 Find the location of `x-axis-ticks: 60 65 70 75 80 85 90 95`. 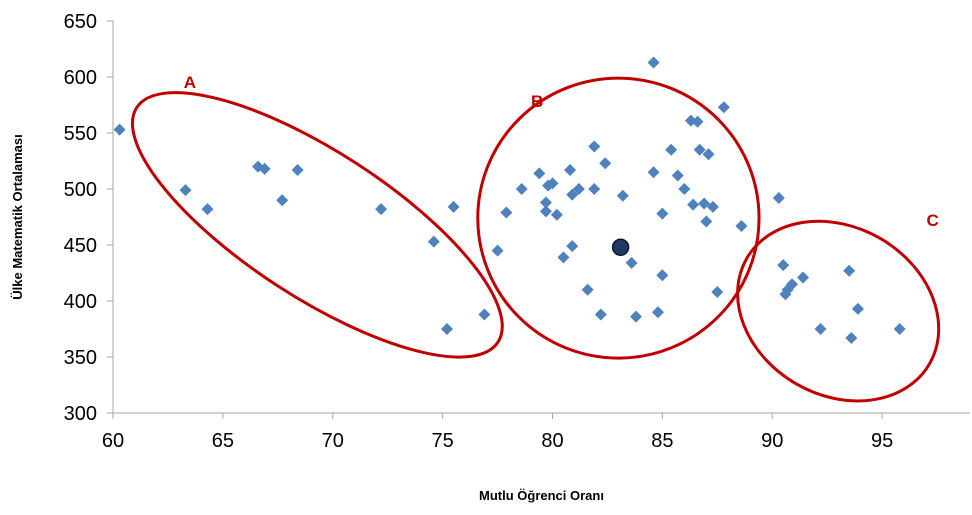

x-axis-ticks: 60 65 70 75 80 85 90 95 is located at coordinates (497, 432).